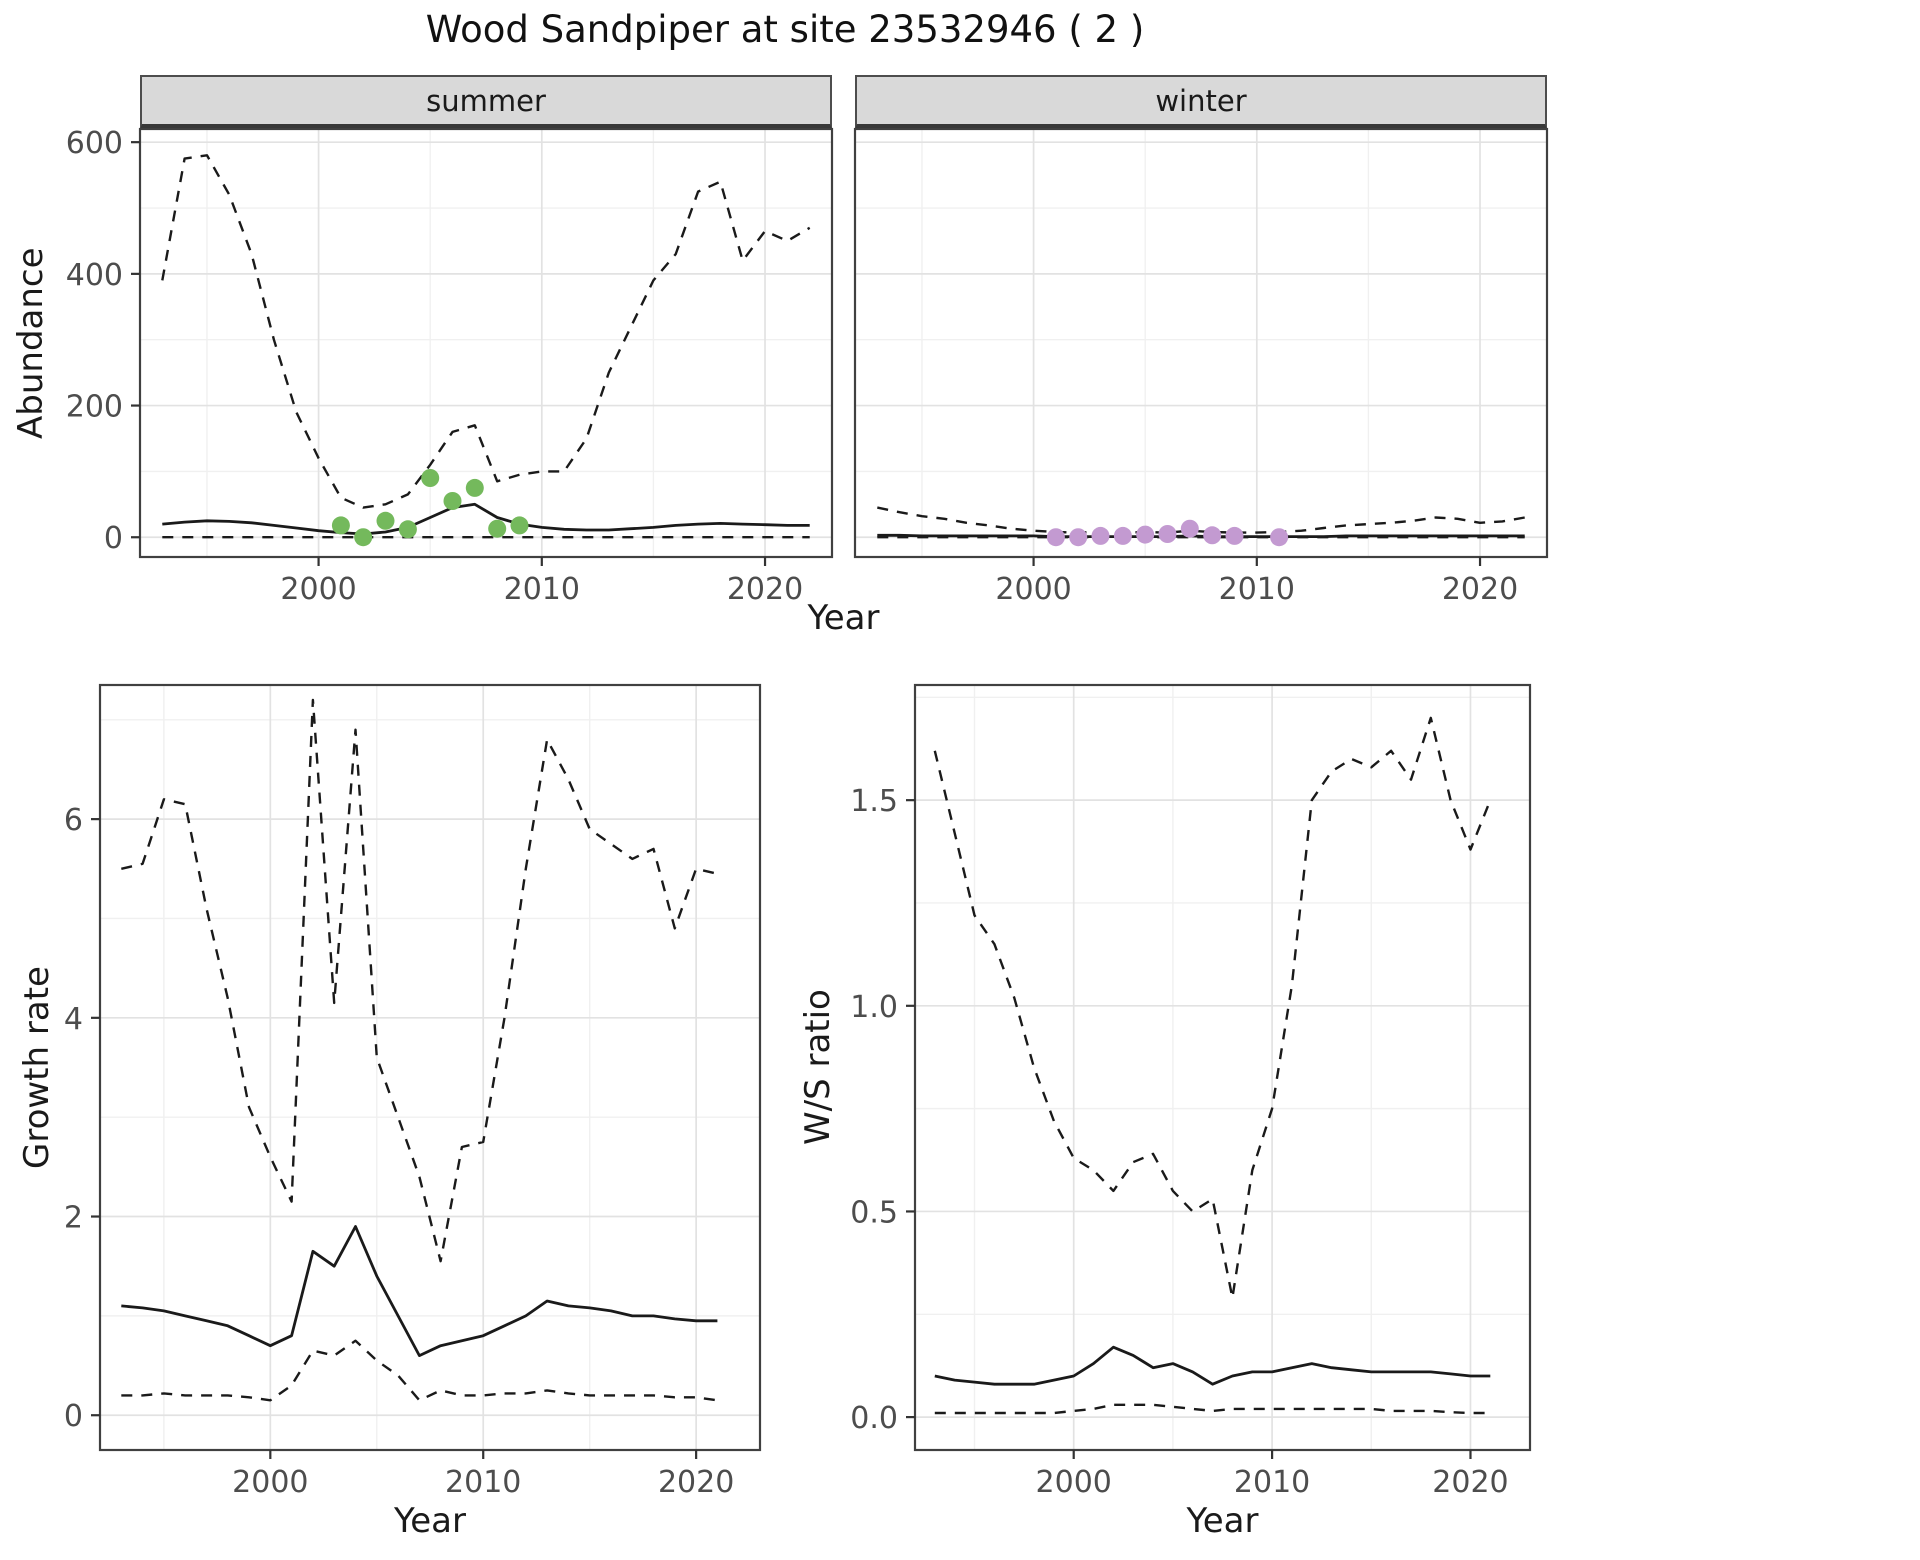  I want to click on svg-text: 0.5, so click(874, 1212).